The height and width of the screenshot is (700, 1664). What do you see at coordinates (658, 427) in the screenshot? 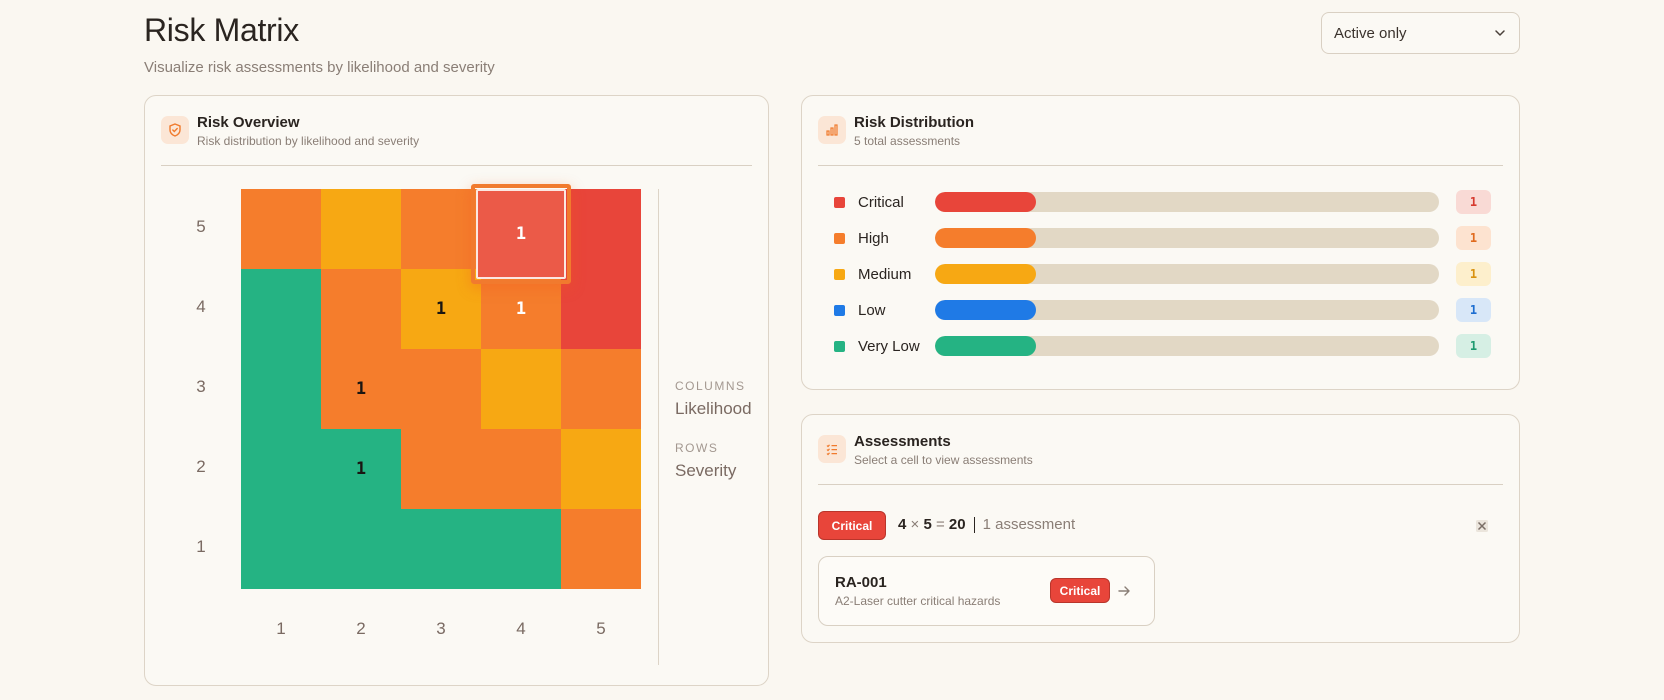
I see `axis-divider` at bounding box center [658, 427].